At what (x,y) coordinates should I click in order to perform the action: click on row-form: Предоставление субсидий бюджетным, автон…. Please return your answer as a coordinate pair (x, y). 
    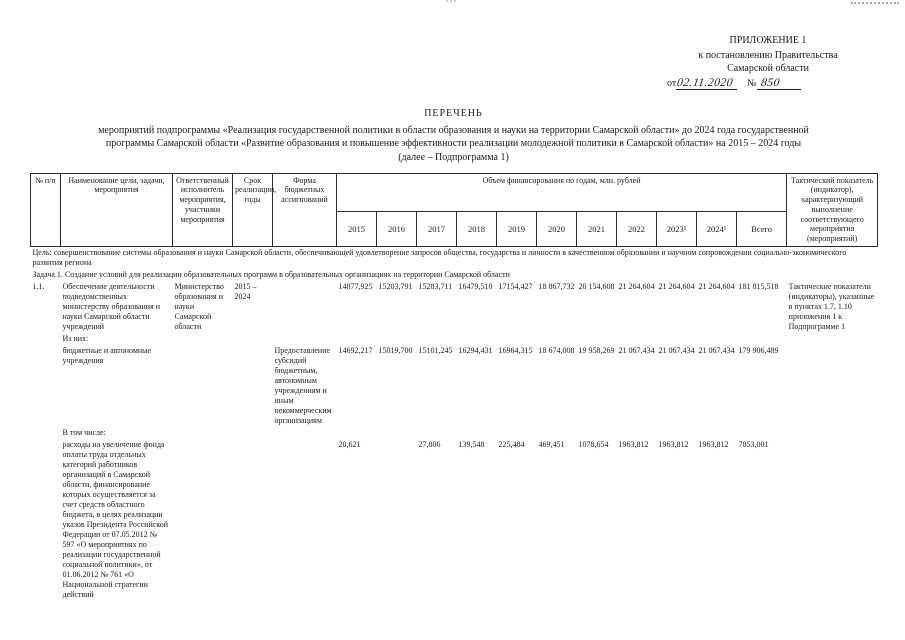
    Looking at the image, I should click on (303, 385).